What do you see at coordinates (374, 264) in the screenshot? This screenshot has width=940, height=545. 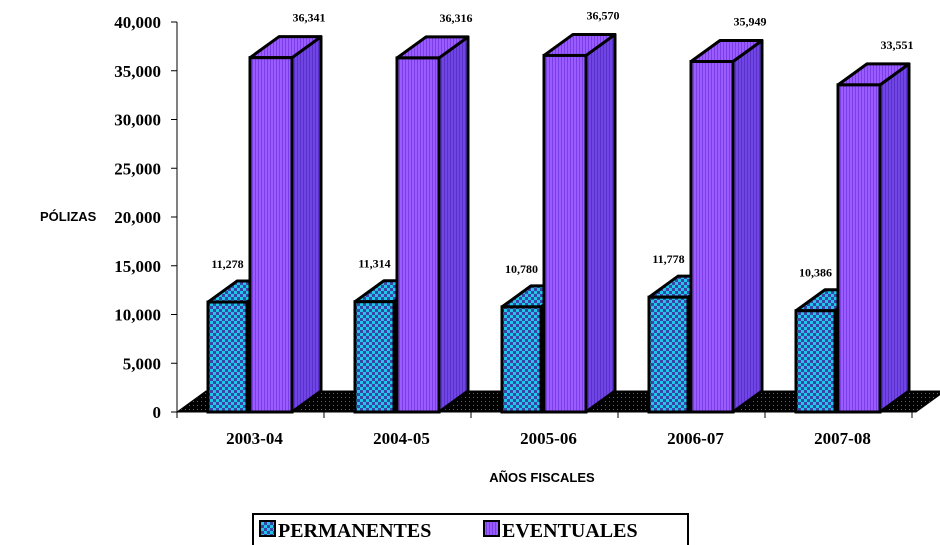 I see `data-label-permanentes: 11,314` at bounding box center [374, 264].